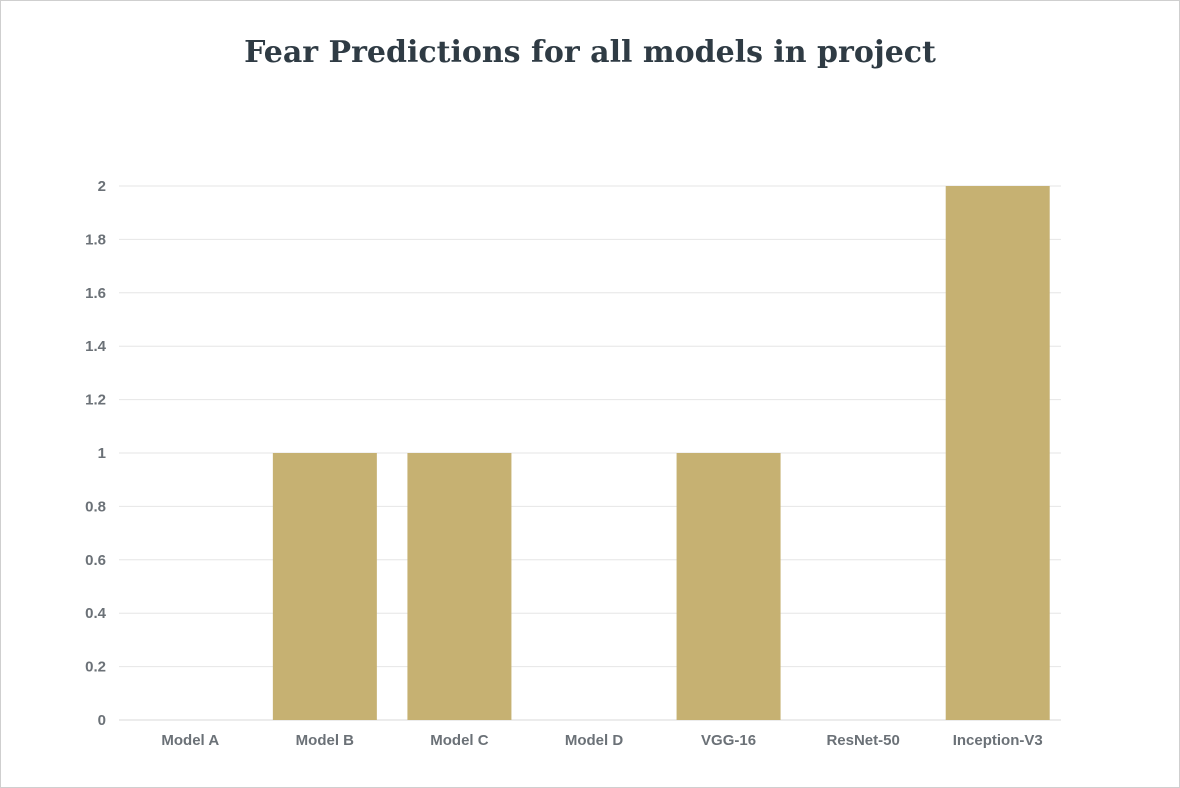 The image size is (1180, 788). Describe the element at coordinates (459, 740) in the screenshot. I see `x-tick-label: Model C` at that location.